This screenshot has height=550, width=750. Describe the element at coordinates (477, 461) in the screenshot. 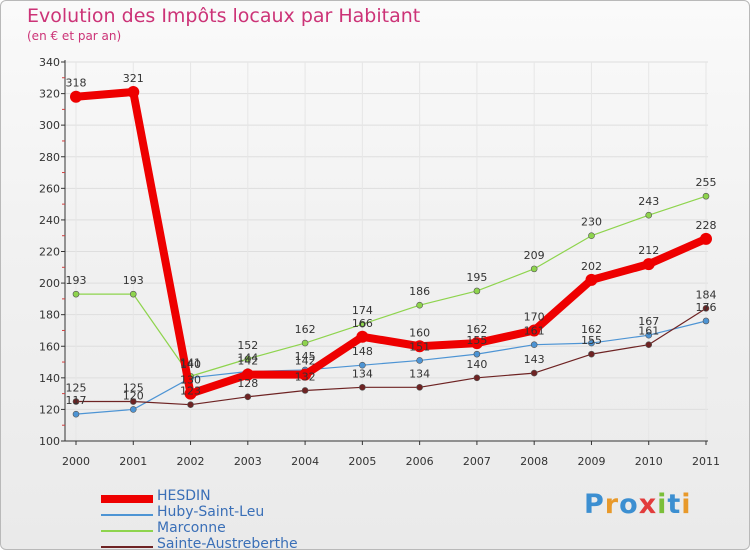

I see `x-tick-label: 2007` at that location.